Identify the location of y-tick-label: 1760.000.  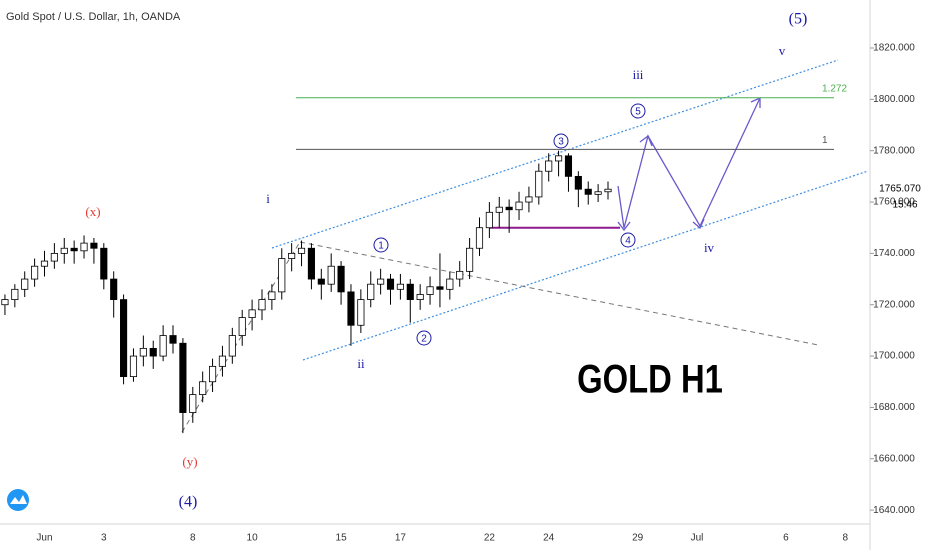
(894, 202).